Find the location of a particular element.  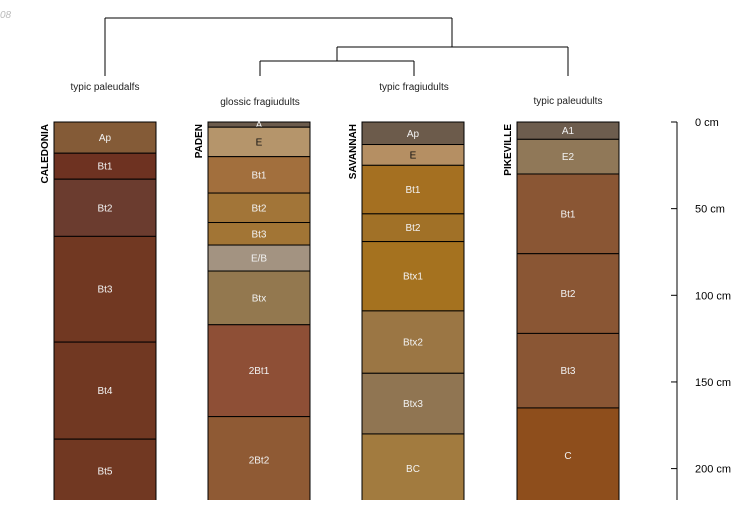

profile-savannah: Ap E Bt1 Bt2 Btx1 Btx2 Btx3 BC SAVANNAH is located at coordinates (406, 312).